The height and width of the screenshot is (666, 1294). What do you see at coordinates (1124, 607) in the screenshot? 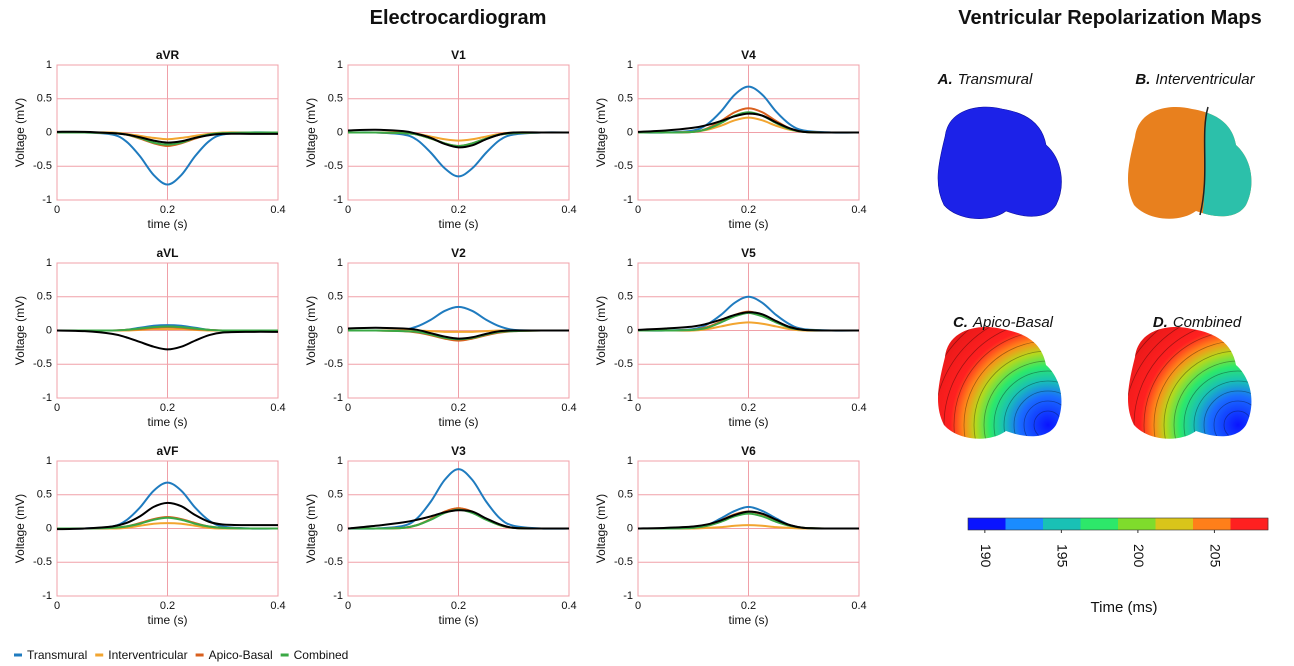
I see `colorbar-label: Time (ms)` at bounding box center [1124, 607].